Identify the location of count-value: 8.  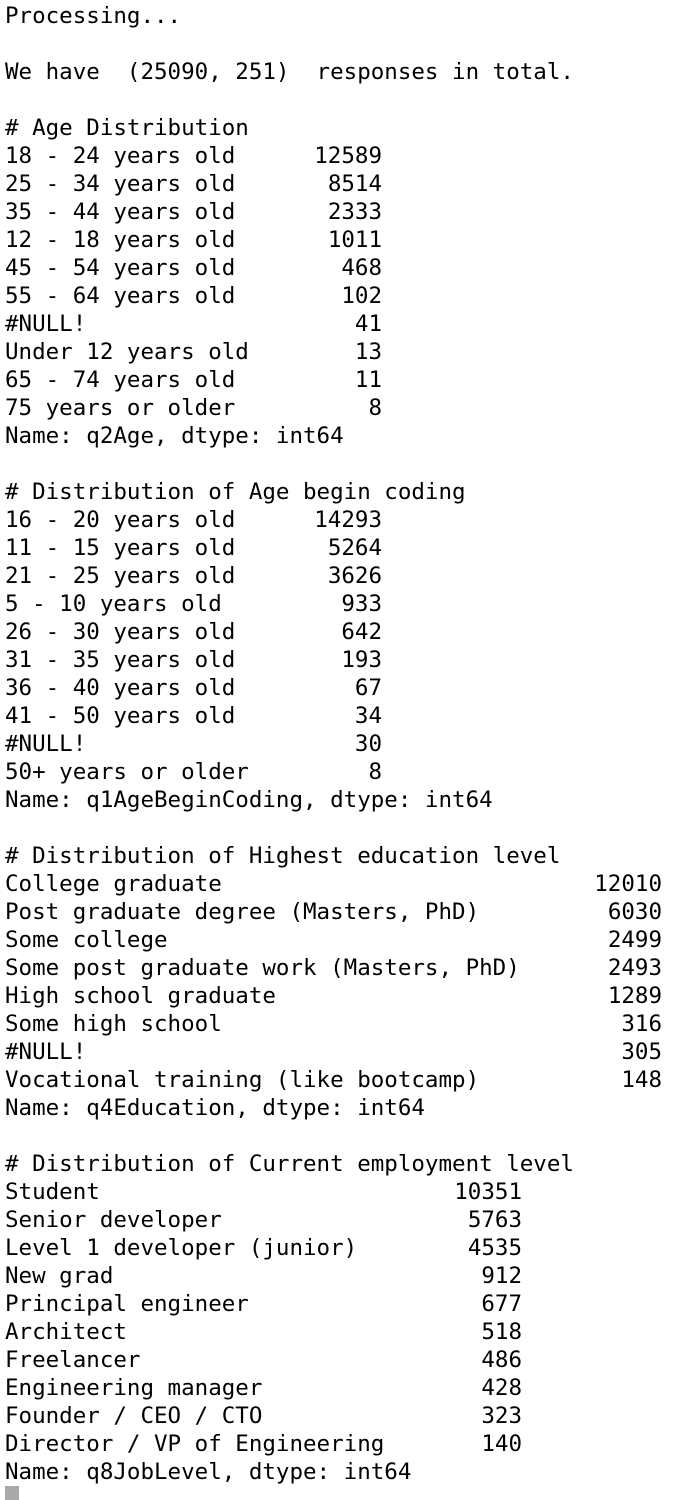
(375, 772).